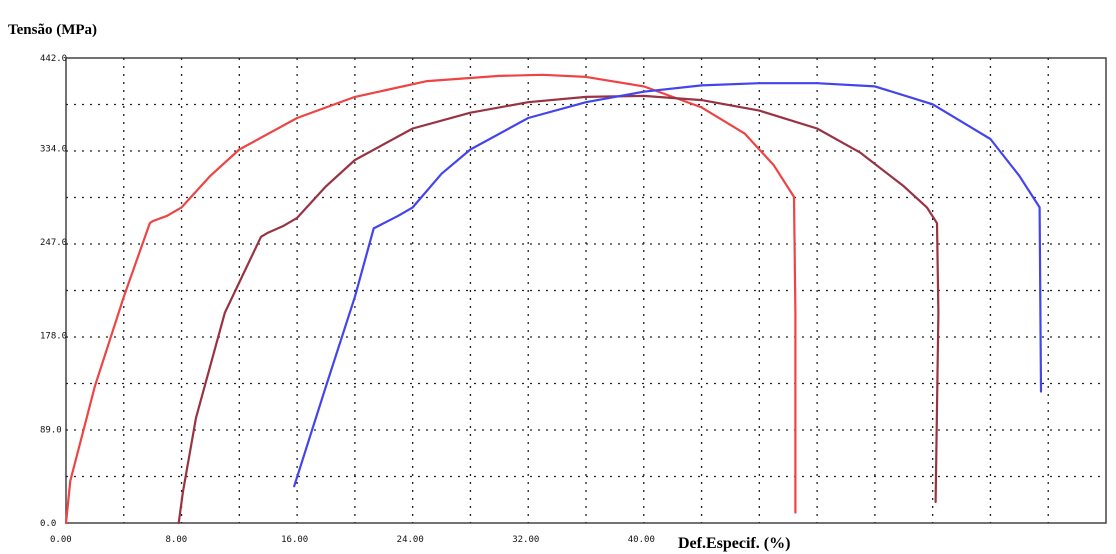  What do you see at coordinates (525, 540) in the screenshot?
I see `x-tick-label: 32.00` at bounding box center [525, 540].